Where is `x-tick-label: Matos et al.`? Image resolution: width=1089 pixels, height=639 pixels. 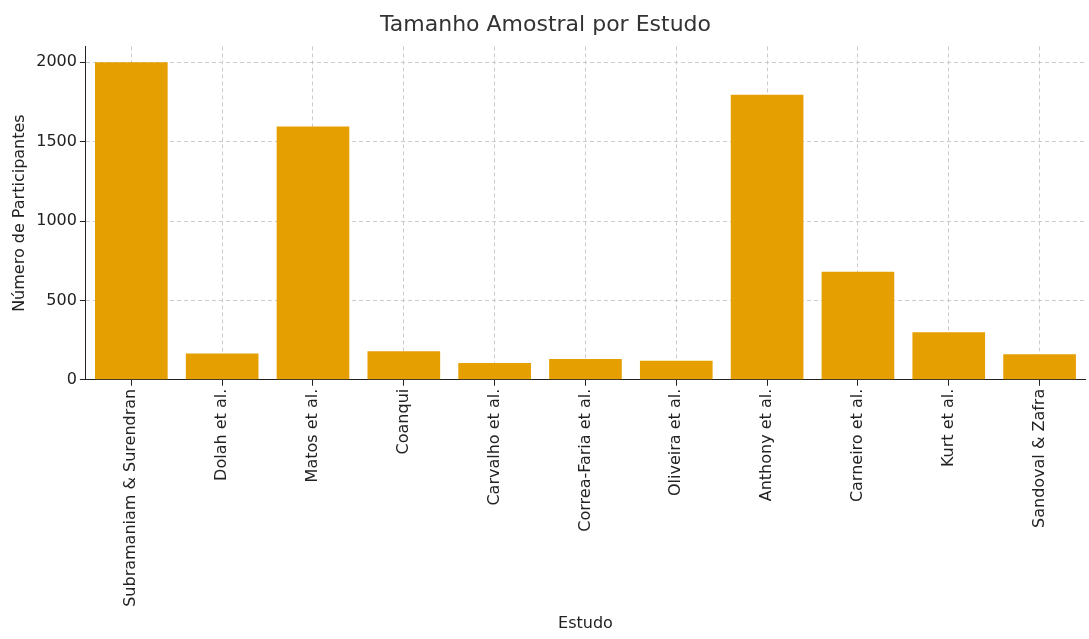
x-tick-label: Matos et al. is located at coordinates (312, 435).